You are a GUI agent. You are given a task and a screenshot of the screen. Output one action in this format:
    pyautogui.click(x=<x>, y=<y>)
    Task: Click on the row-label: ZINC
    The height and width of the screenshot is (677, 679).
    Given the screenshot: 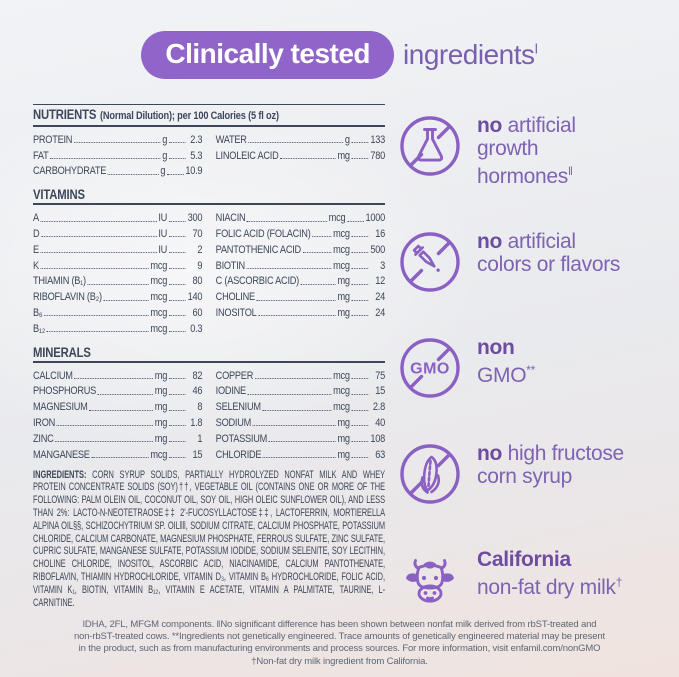 What is the action you would take?
    pyautogui.click(x=43, y=438)
    